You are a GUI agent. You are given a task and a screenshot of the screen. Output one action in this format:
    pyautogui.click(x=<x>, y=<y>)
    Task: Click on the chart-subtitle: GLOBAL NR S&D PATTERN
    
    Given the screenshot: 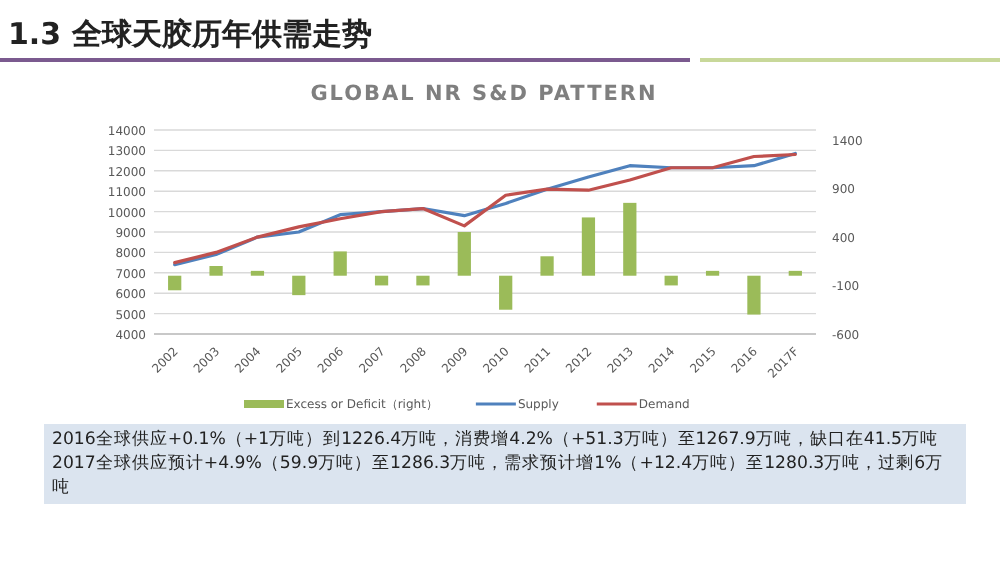 What is the action you would take?
    pyautogui.click(x=484, y=94)
    